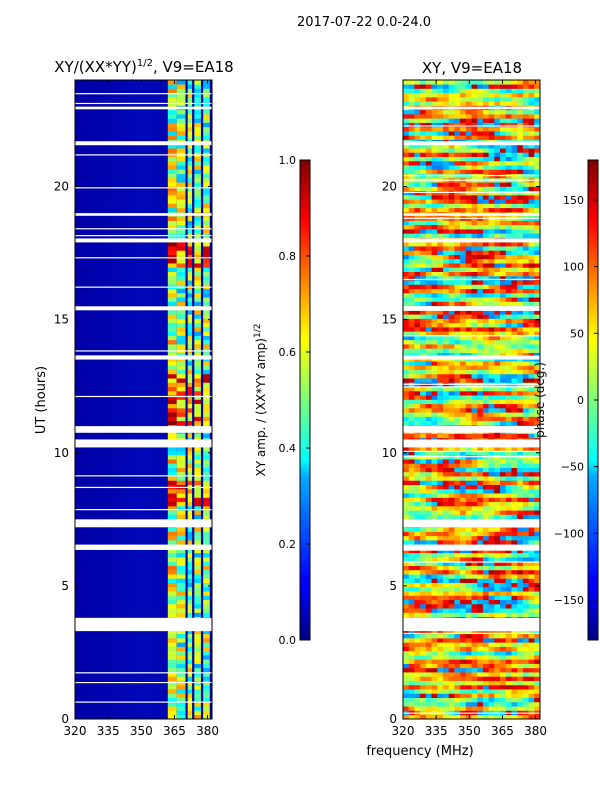 The width and height of the screenshot is (600, 800). Describe the element at coordinates (393, 719) in the screenshot. I see `y-tick-label: 0` at that location.